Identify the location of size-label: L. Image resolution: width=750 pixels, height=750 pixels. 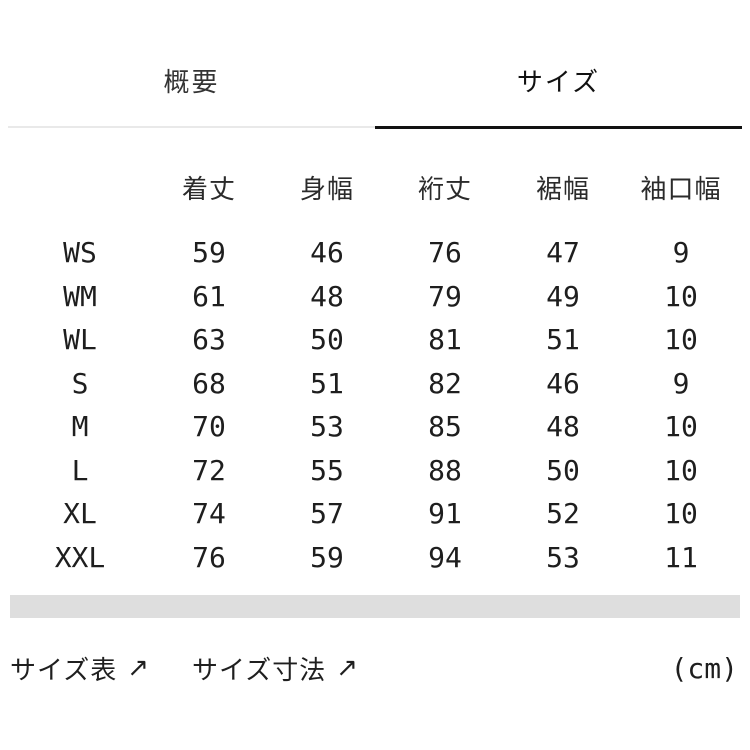
(80, 470).